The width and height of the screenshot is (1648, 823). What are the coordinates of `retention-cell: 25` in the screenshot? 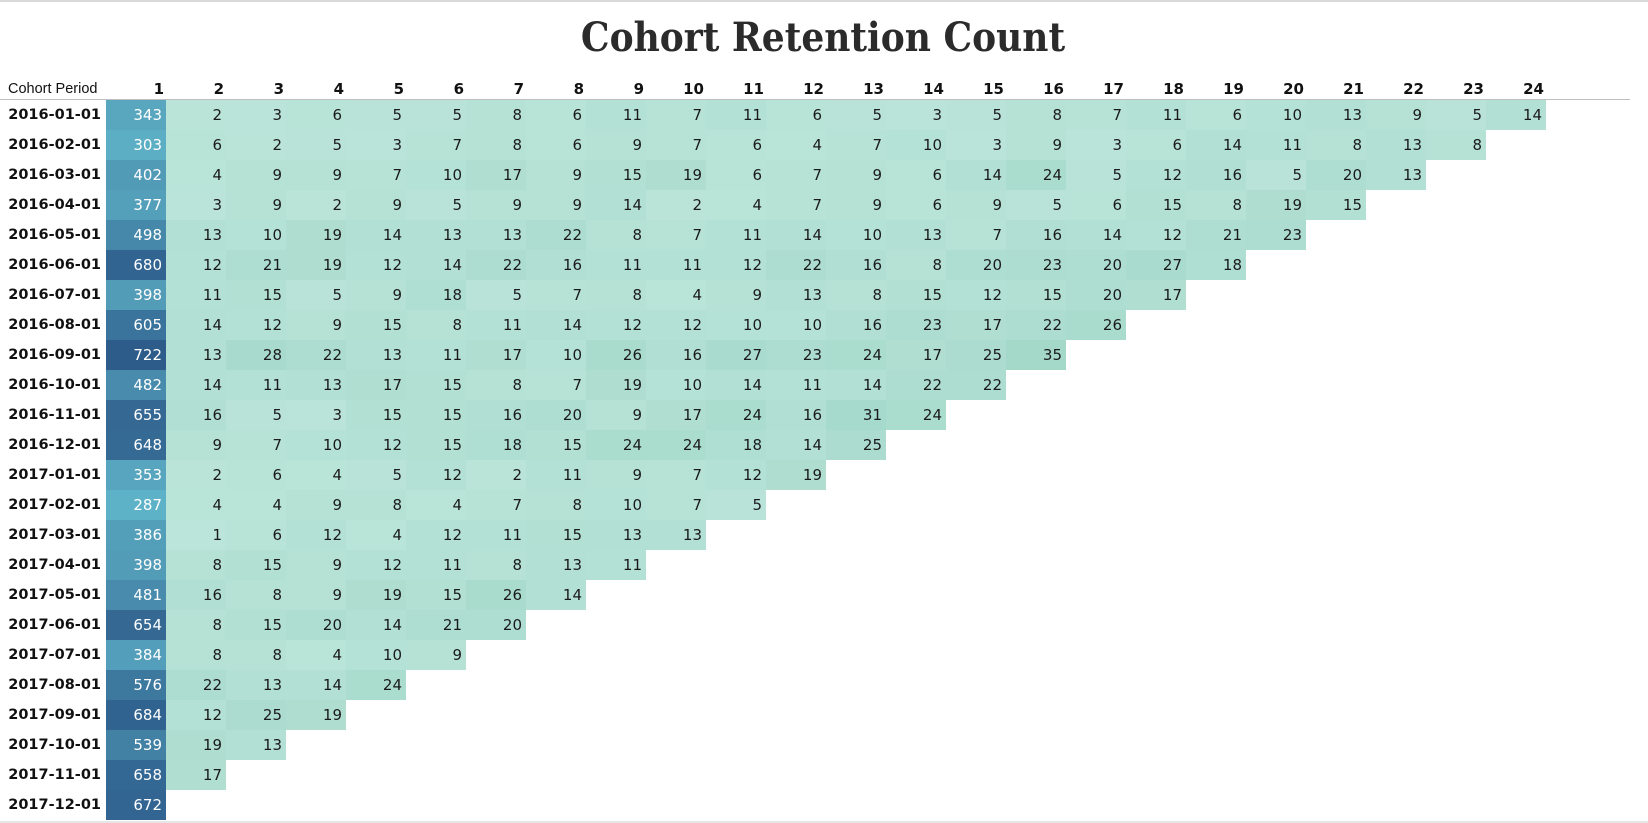 It's located at (856, 445).